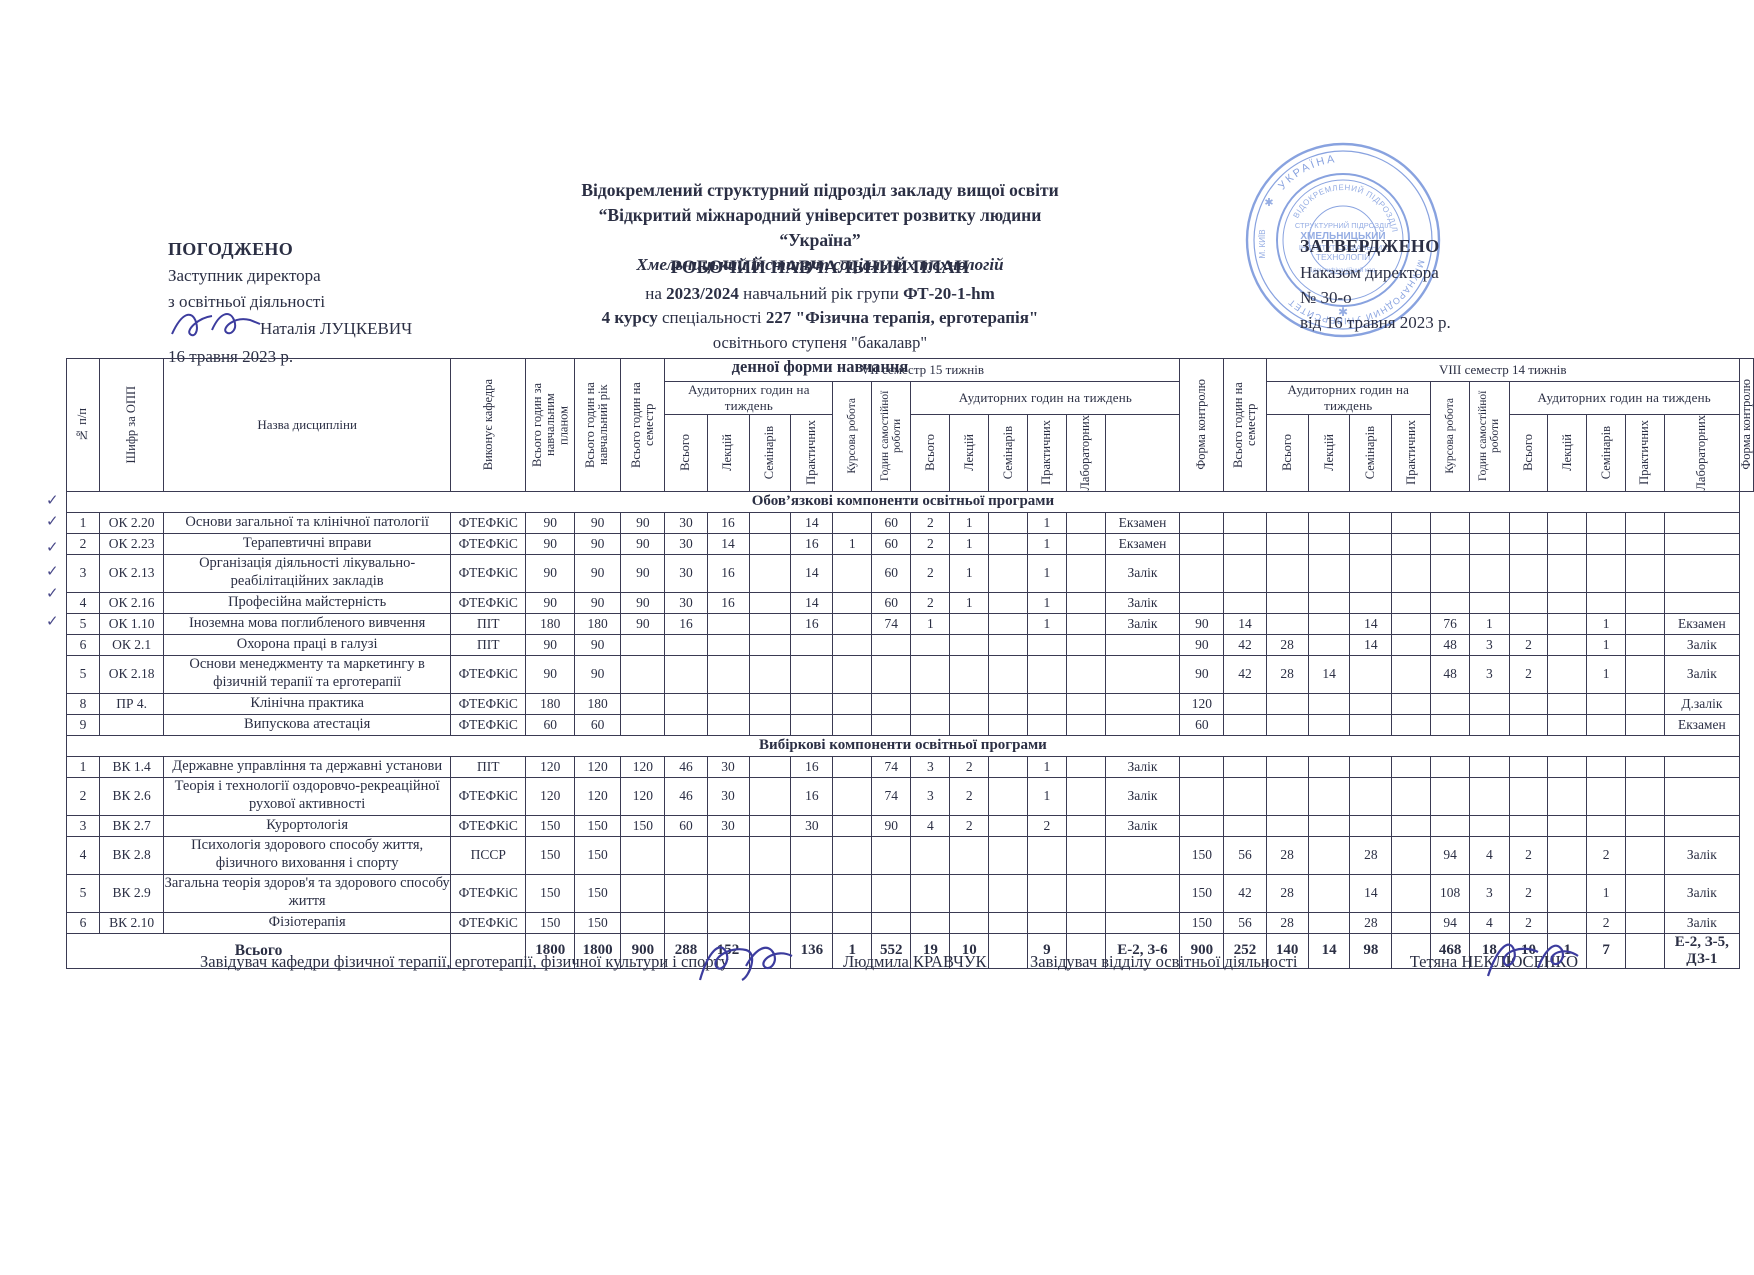 This screenshot has width=1754, height=1275. Describe the element at coordinates (597, 796) in the screenshot. I see `row-total-year: 120` at that location.